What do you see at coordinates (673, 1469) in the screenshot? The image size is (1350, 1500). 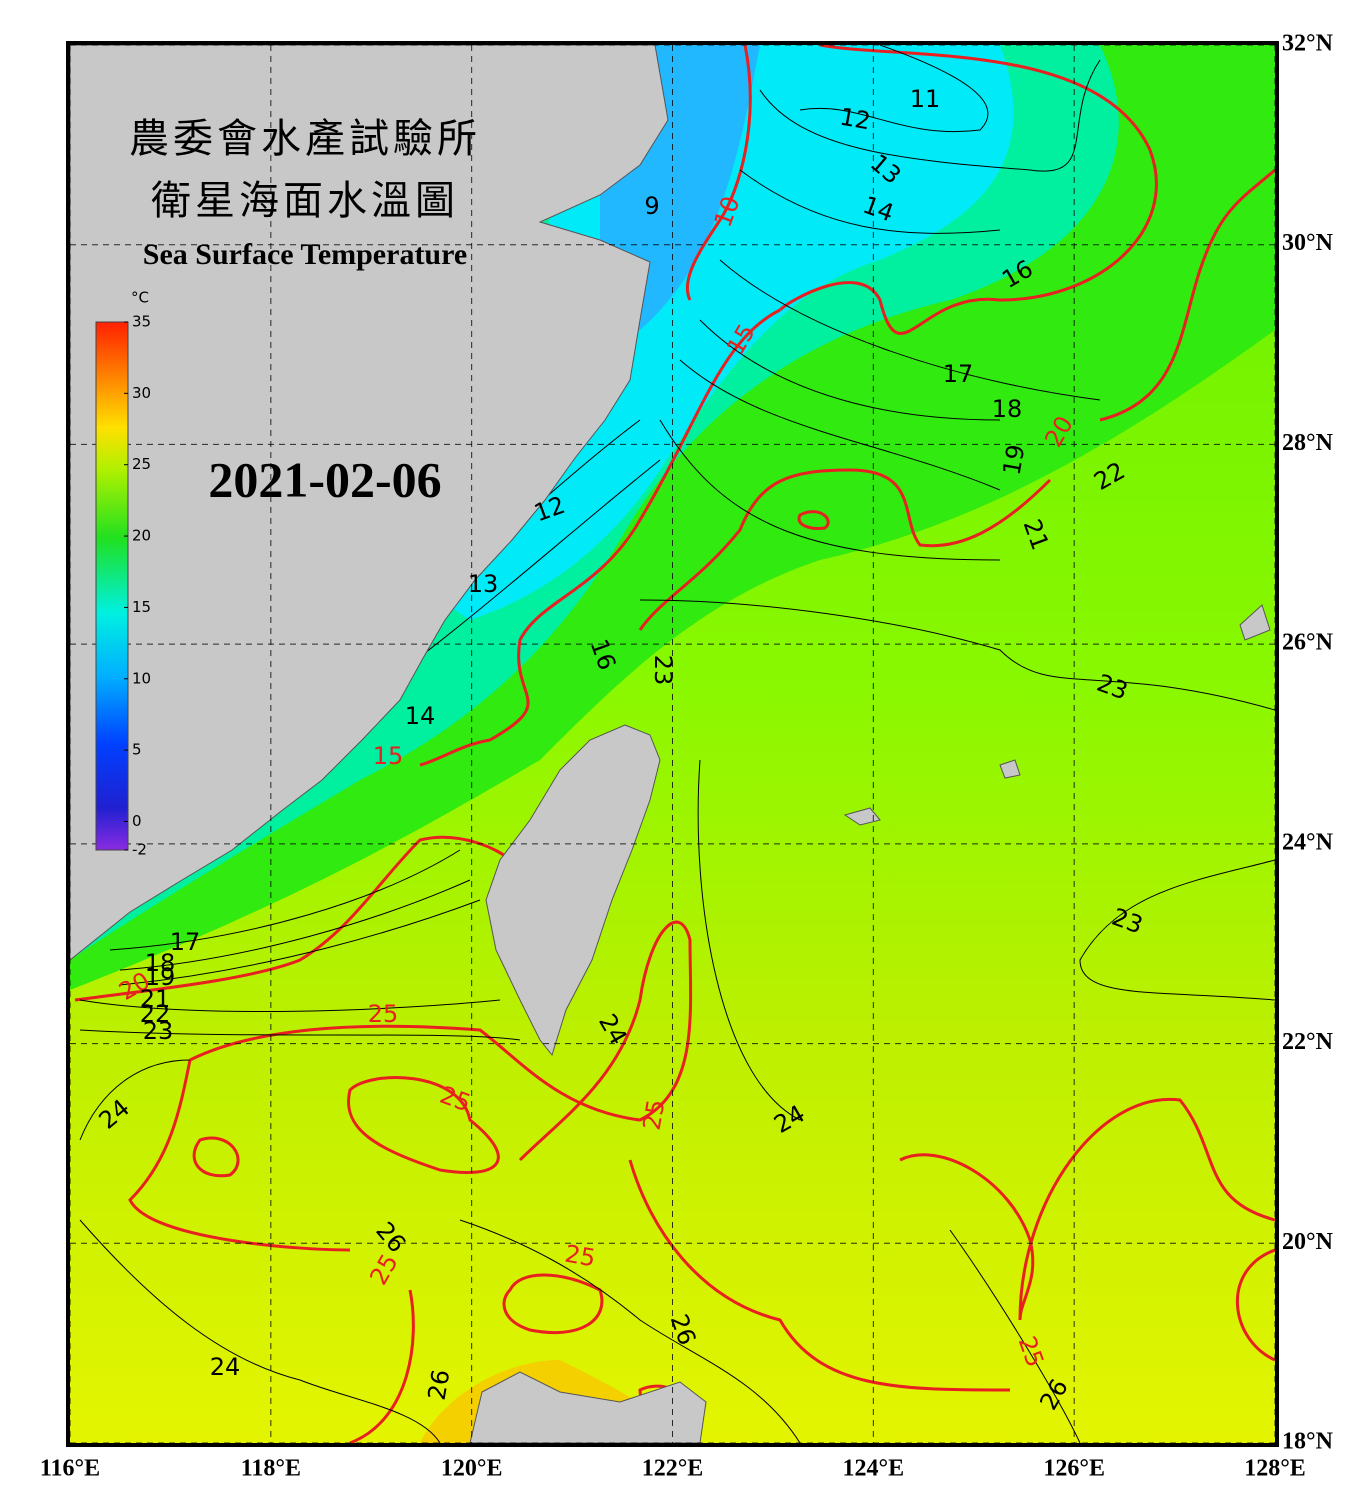 I see `lon-tick-label: 122°E` at bounding box center [673, 1469].